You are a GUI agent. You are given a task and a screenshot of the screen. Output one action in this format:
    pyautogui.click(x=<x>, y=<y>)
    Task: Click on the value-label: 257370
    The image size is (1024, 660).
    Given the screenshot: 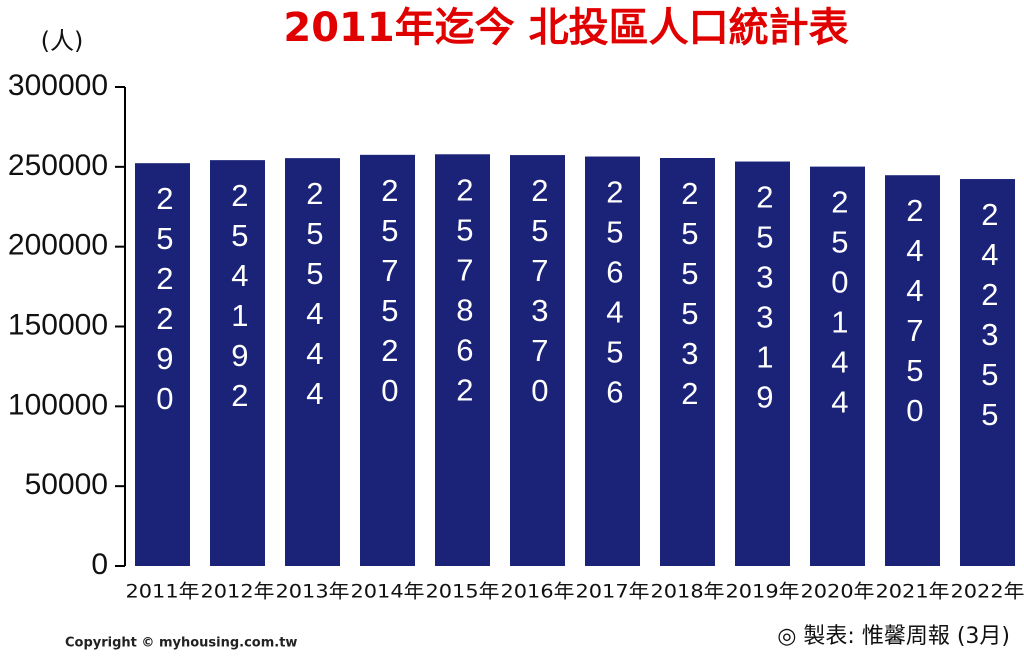 What is the action you would take?
    pyautogui.click(x=539, y=293)
    